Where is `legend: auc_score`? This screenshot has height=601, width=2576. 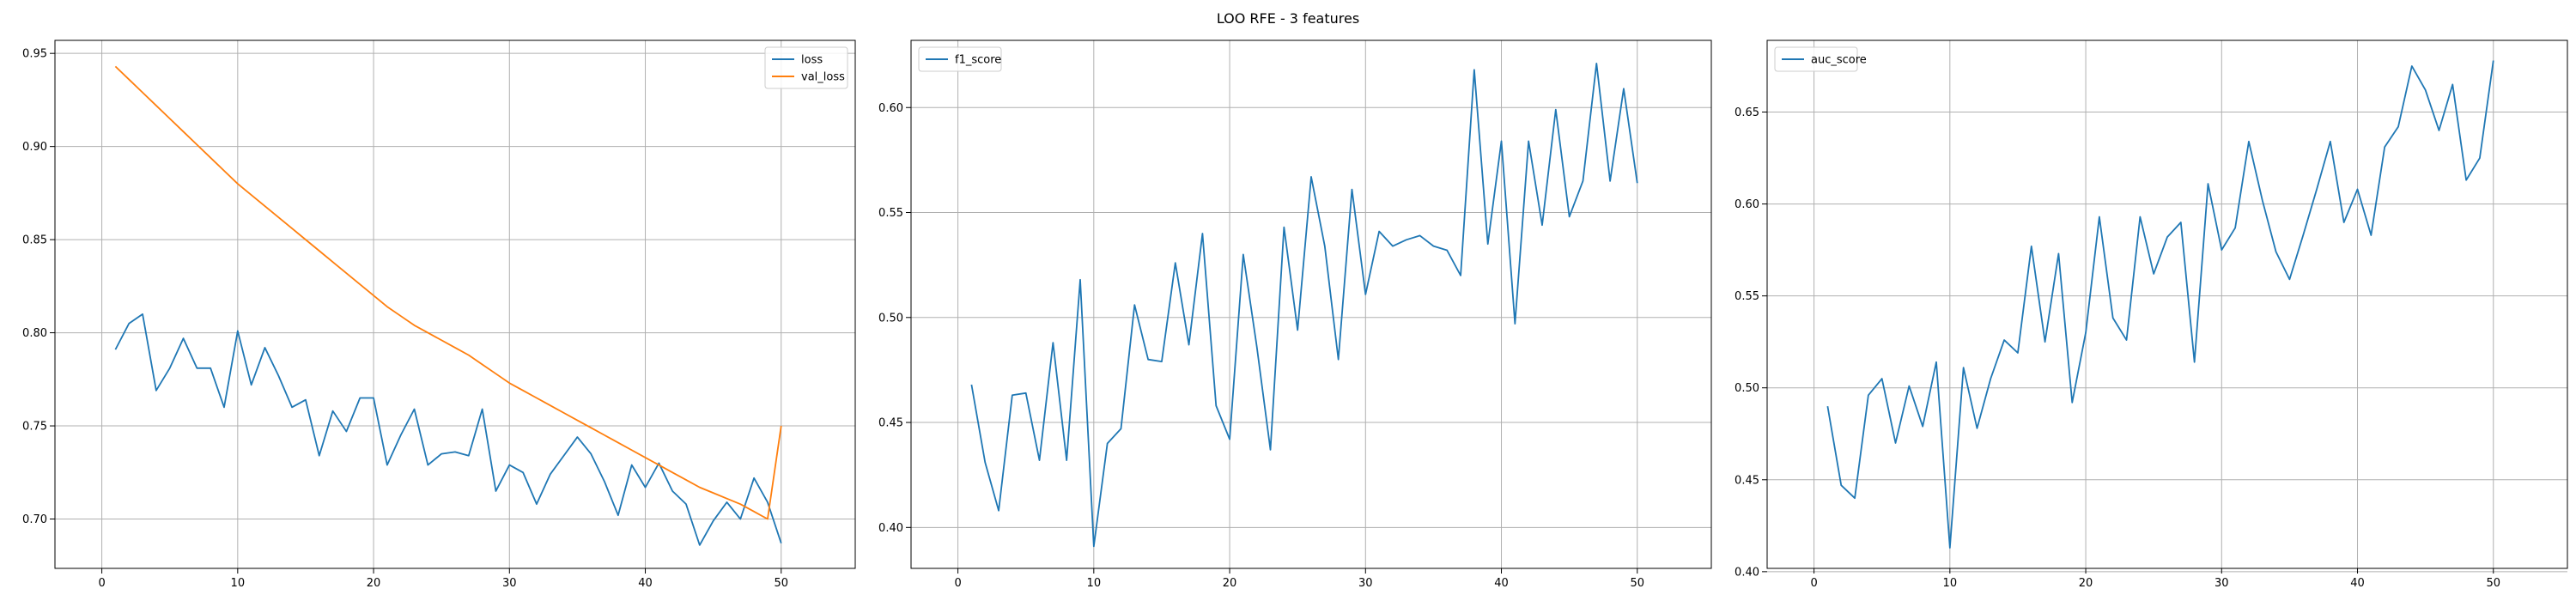 legend: auc_score is located at coordinates (1821, 59).